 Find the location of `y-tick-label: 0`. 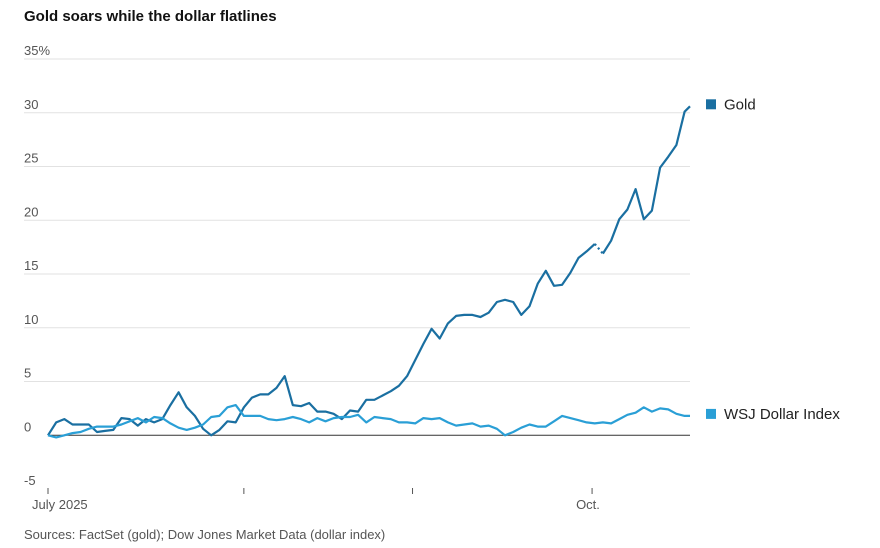

y-tick-label: 0 is located at coordinates (27, 426).